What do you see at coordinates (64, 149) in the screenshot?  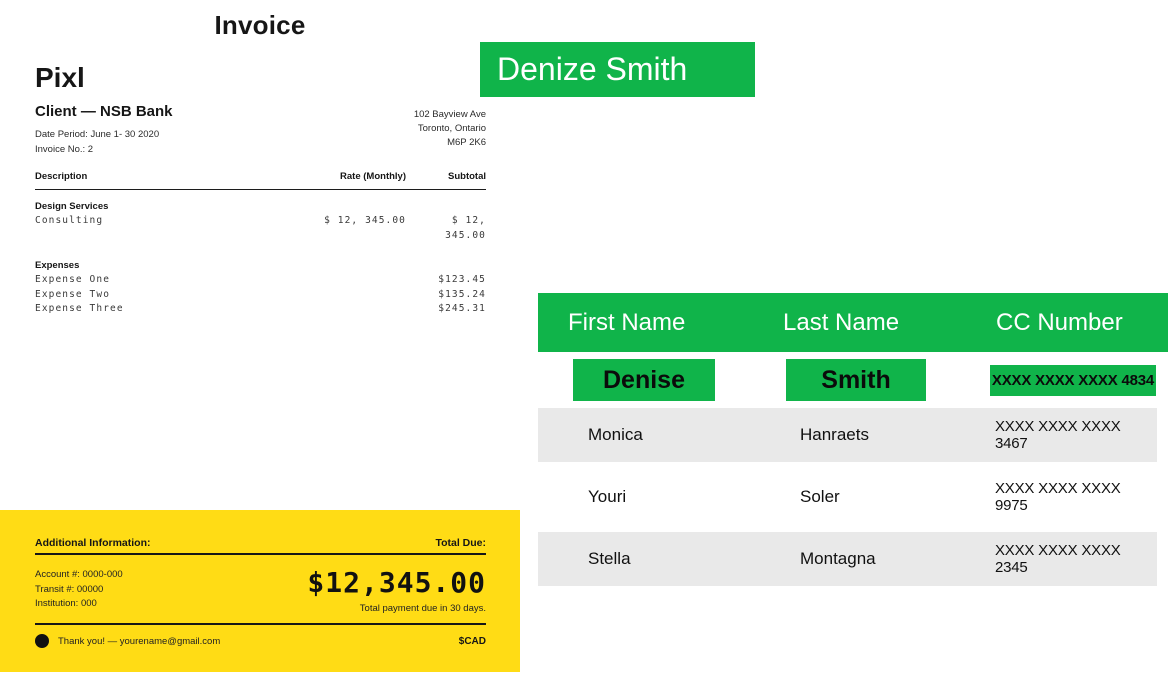 I see `invoice-number: Invoice No.: 2` at bounding box center [64, 149].